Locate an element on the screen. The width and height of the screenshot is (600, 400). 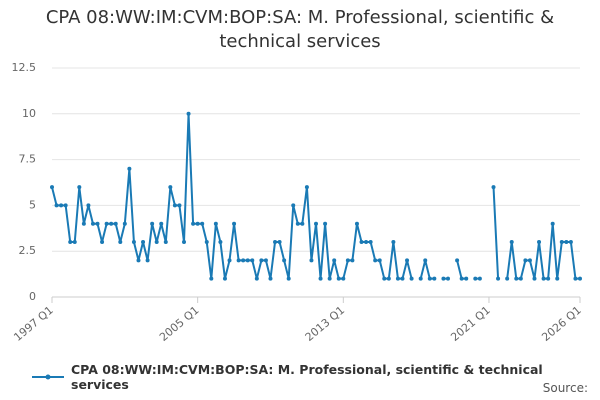
source: Source: is located at coordinates (565, 388).